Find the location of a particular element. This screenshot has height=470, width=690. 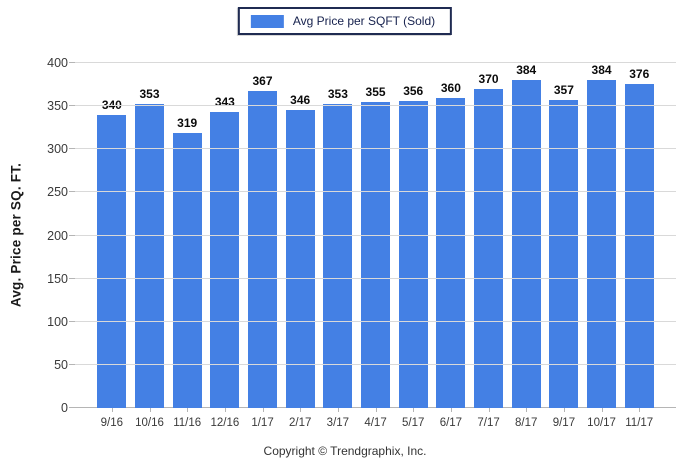

legend-swatch is located at coordinates (267, 21).